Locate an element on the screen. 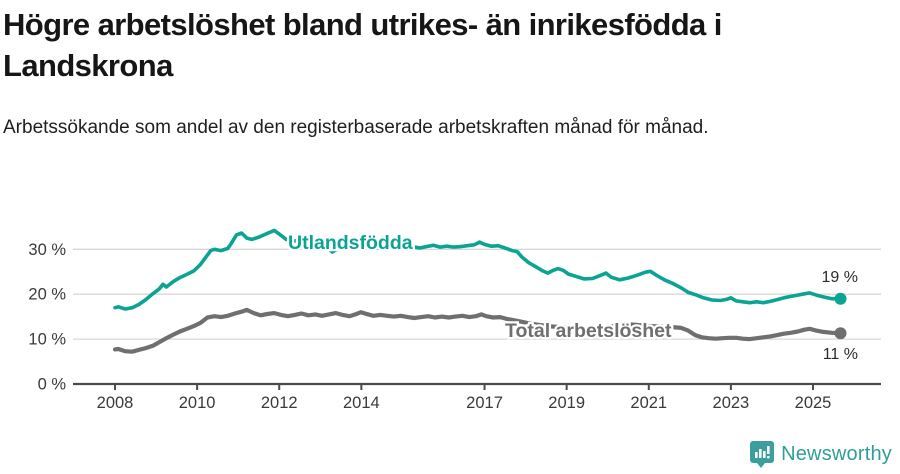  x-axis is located at coordinates (477, 386).